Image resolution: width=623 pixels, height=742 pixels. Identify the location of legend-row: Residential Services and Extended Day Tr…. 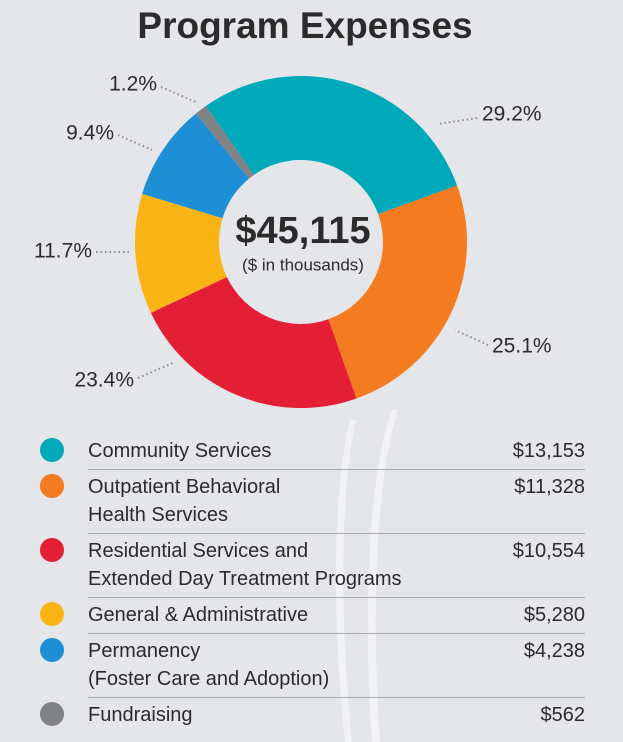
(312, 565).